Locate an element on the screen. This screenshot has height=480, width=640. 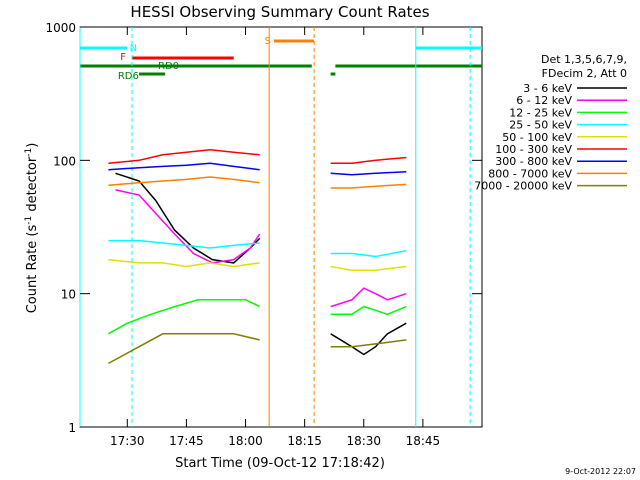
x-tick-label-3: 18:15 is located at coordinates (304, 441).